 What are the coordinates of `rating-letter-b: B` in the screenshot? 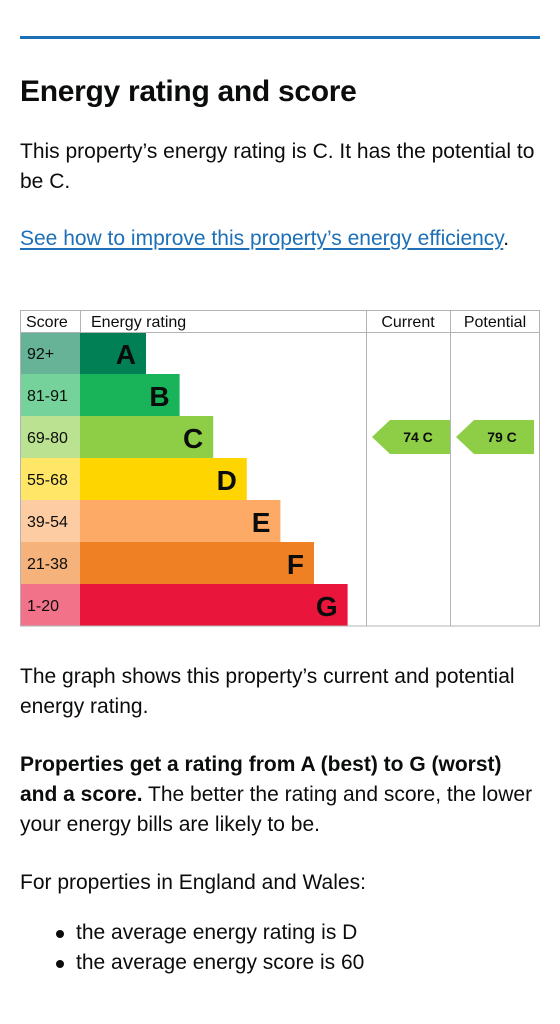 It's located at (159, 396).